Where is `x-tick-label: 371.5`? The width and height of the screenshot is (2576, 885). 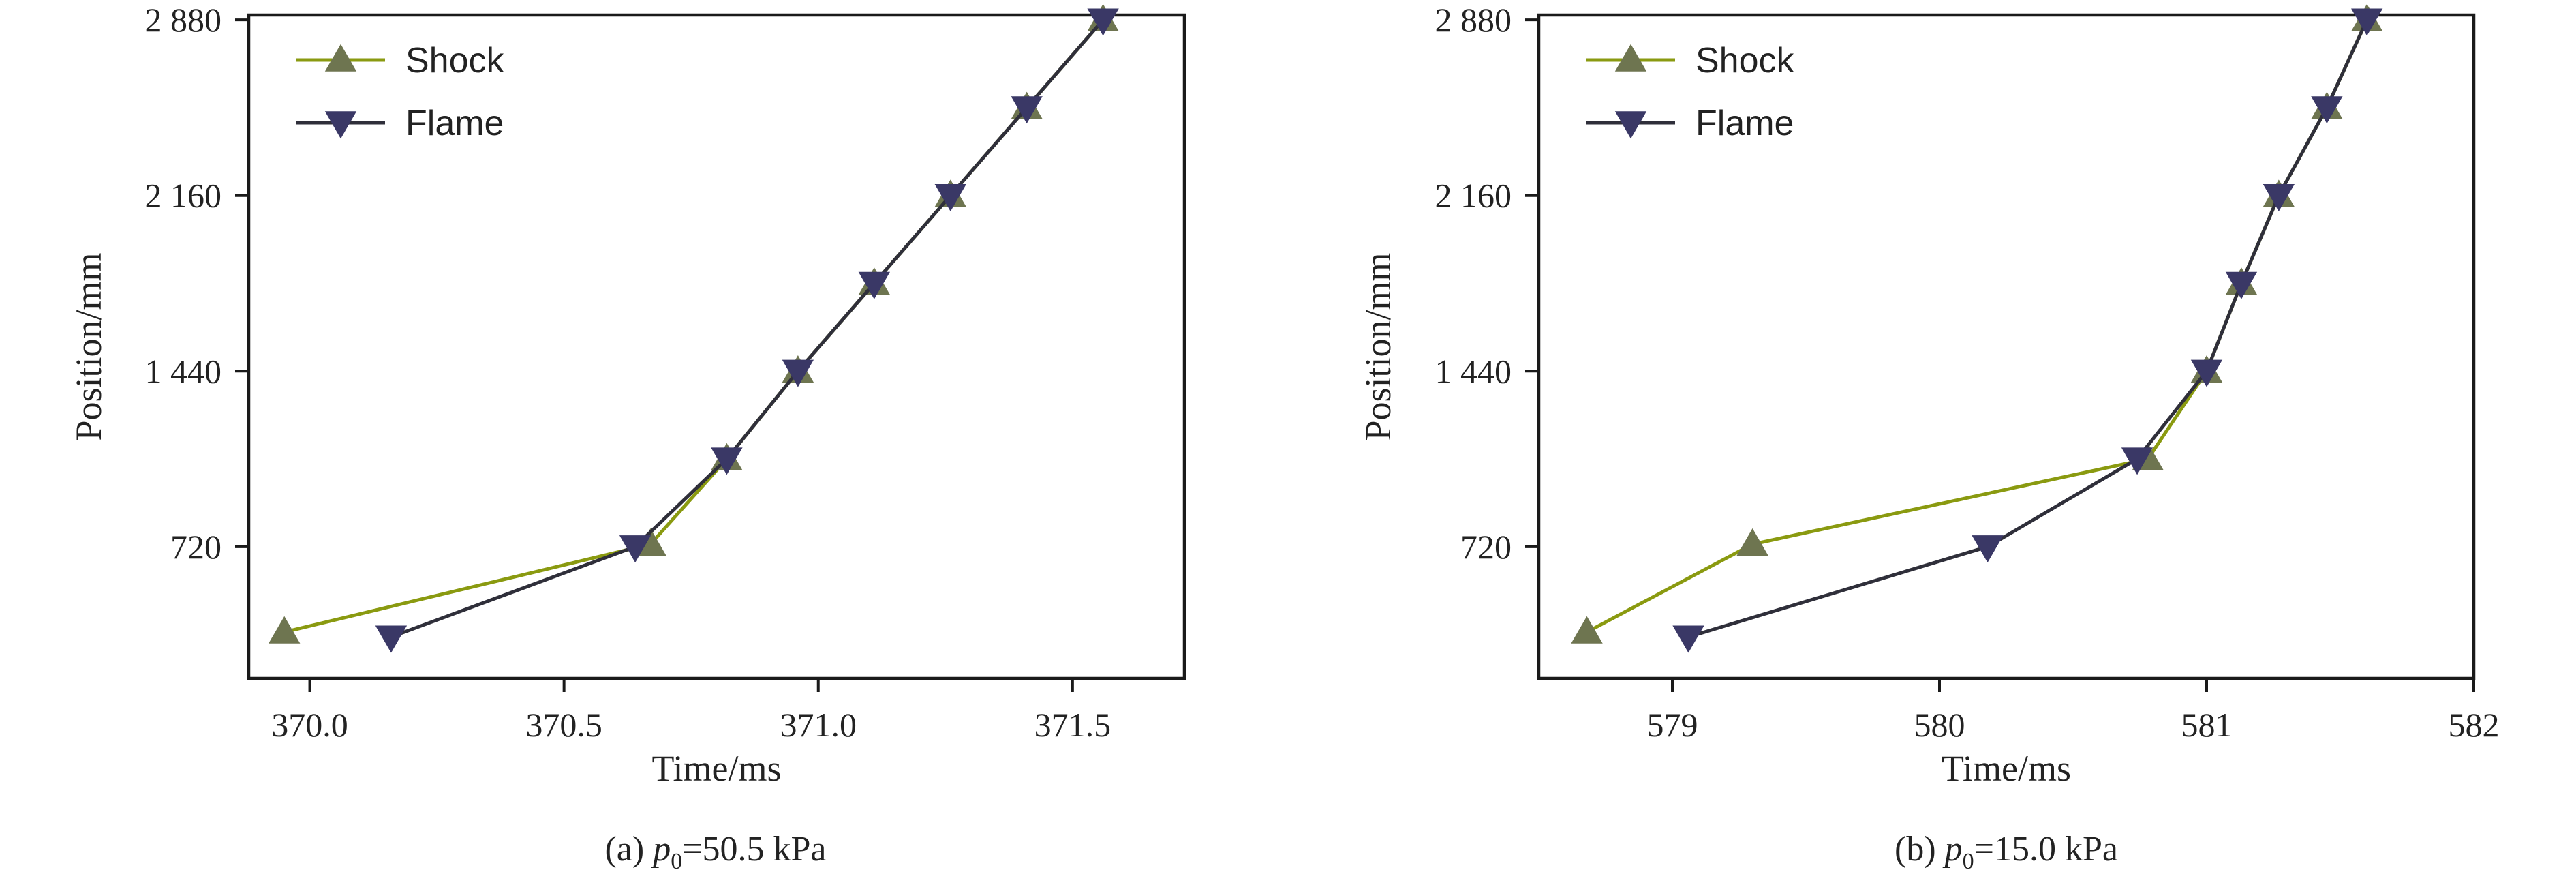
x-tick-label: 371.5 is located at coordinates (1072, 725).